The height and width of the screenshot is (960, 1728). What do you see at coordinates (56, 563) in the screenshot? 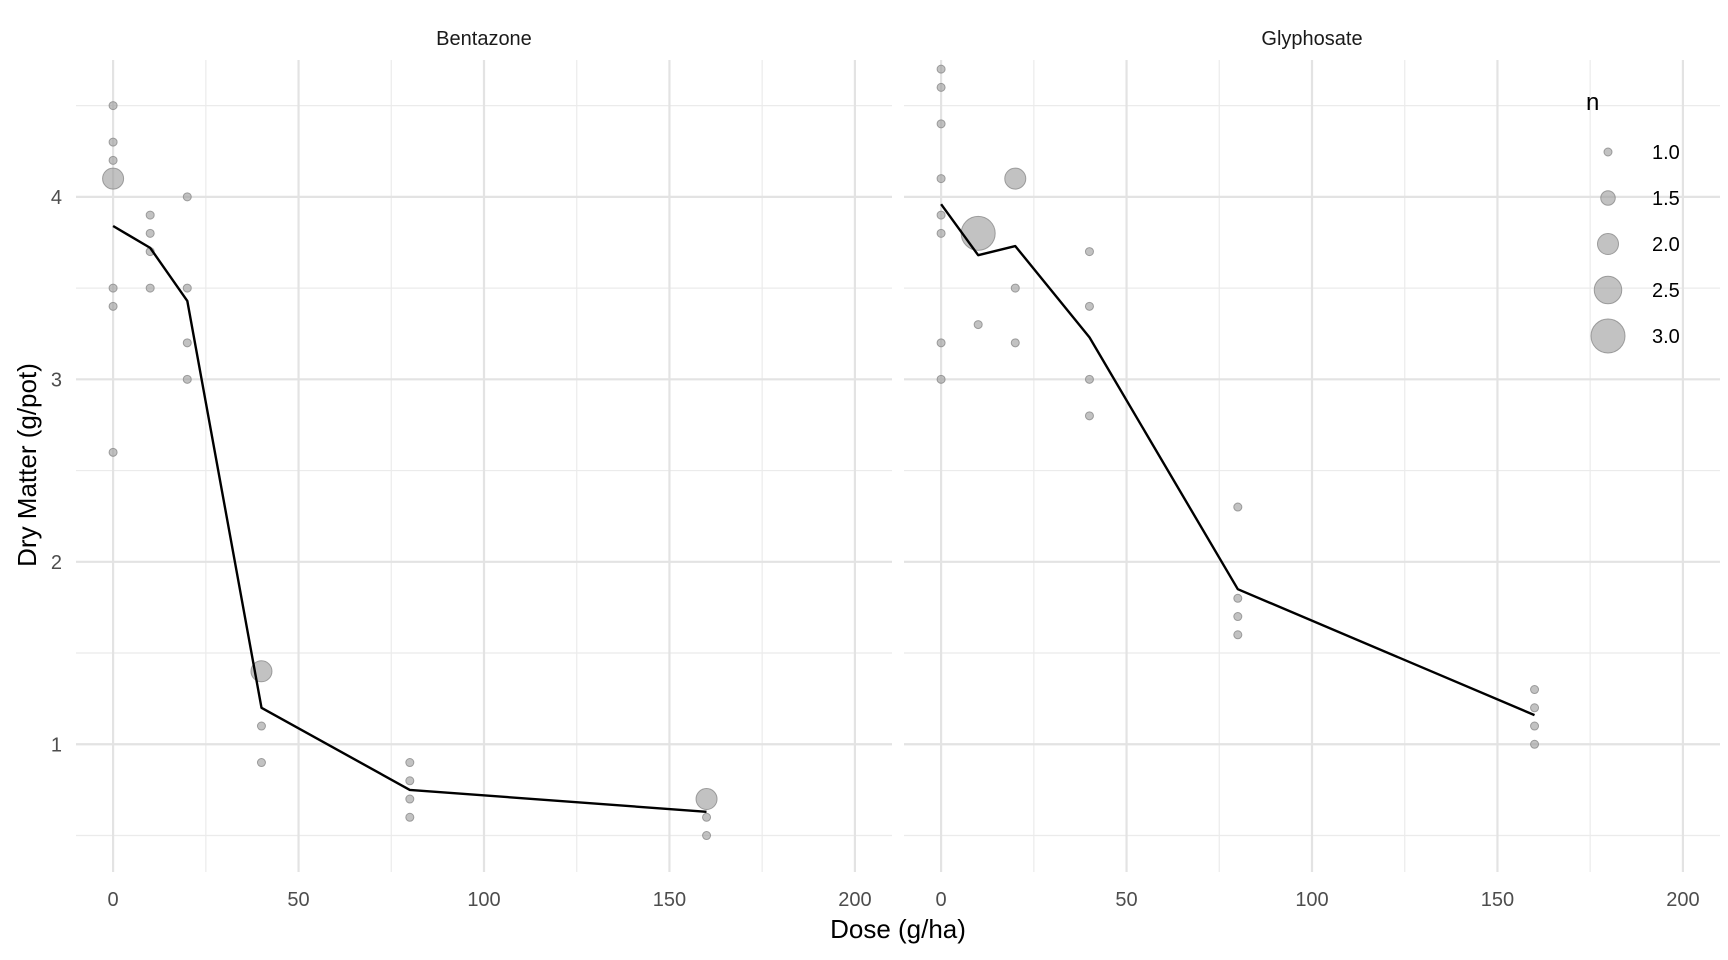
I see `y-tick-label: 2` at bounding box center [56, 563].